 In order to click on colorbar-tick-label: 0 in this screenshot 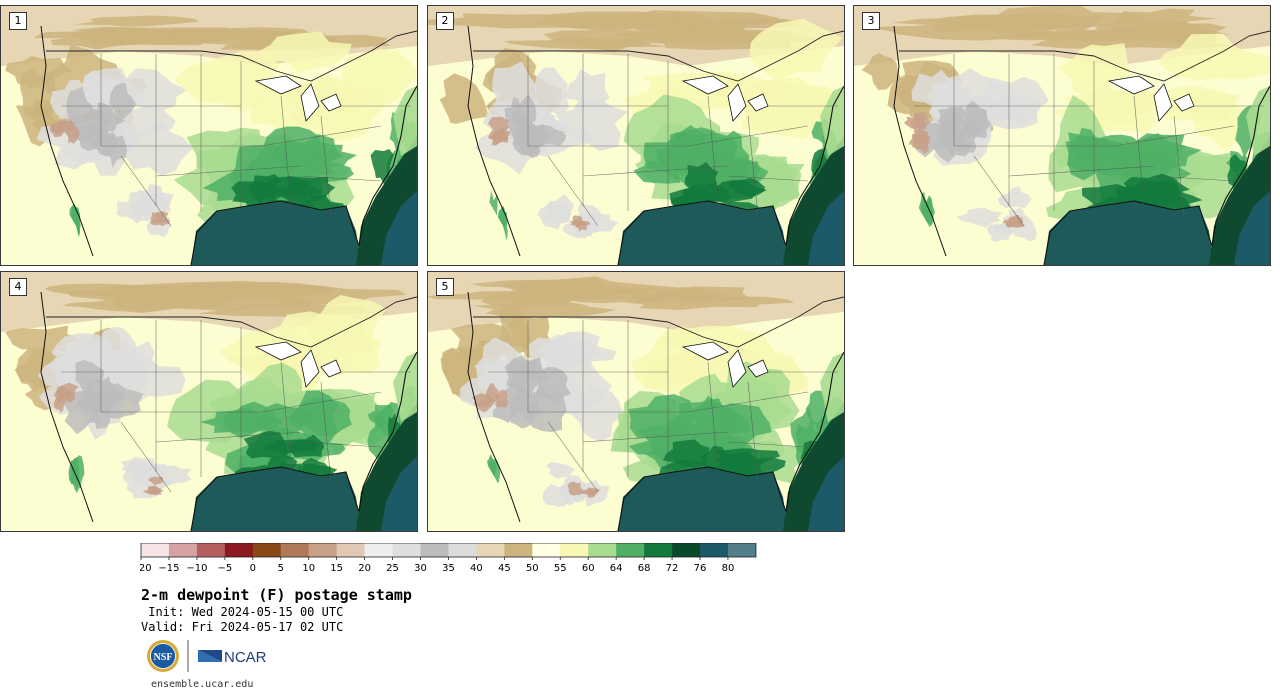, I will do `click(253, 568)`.